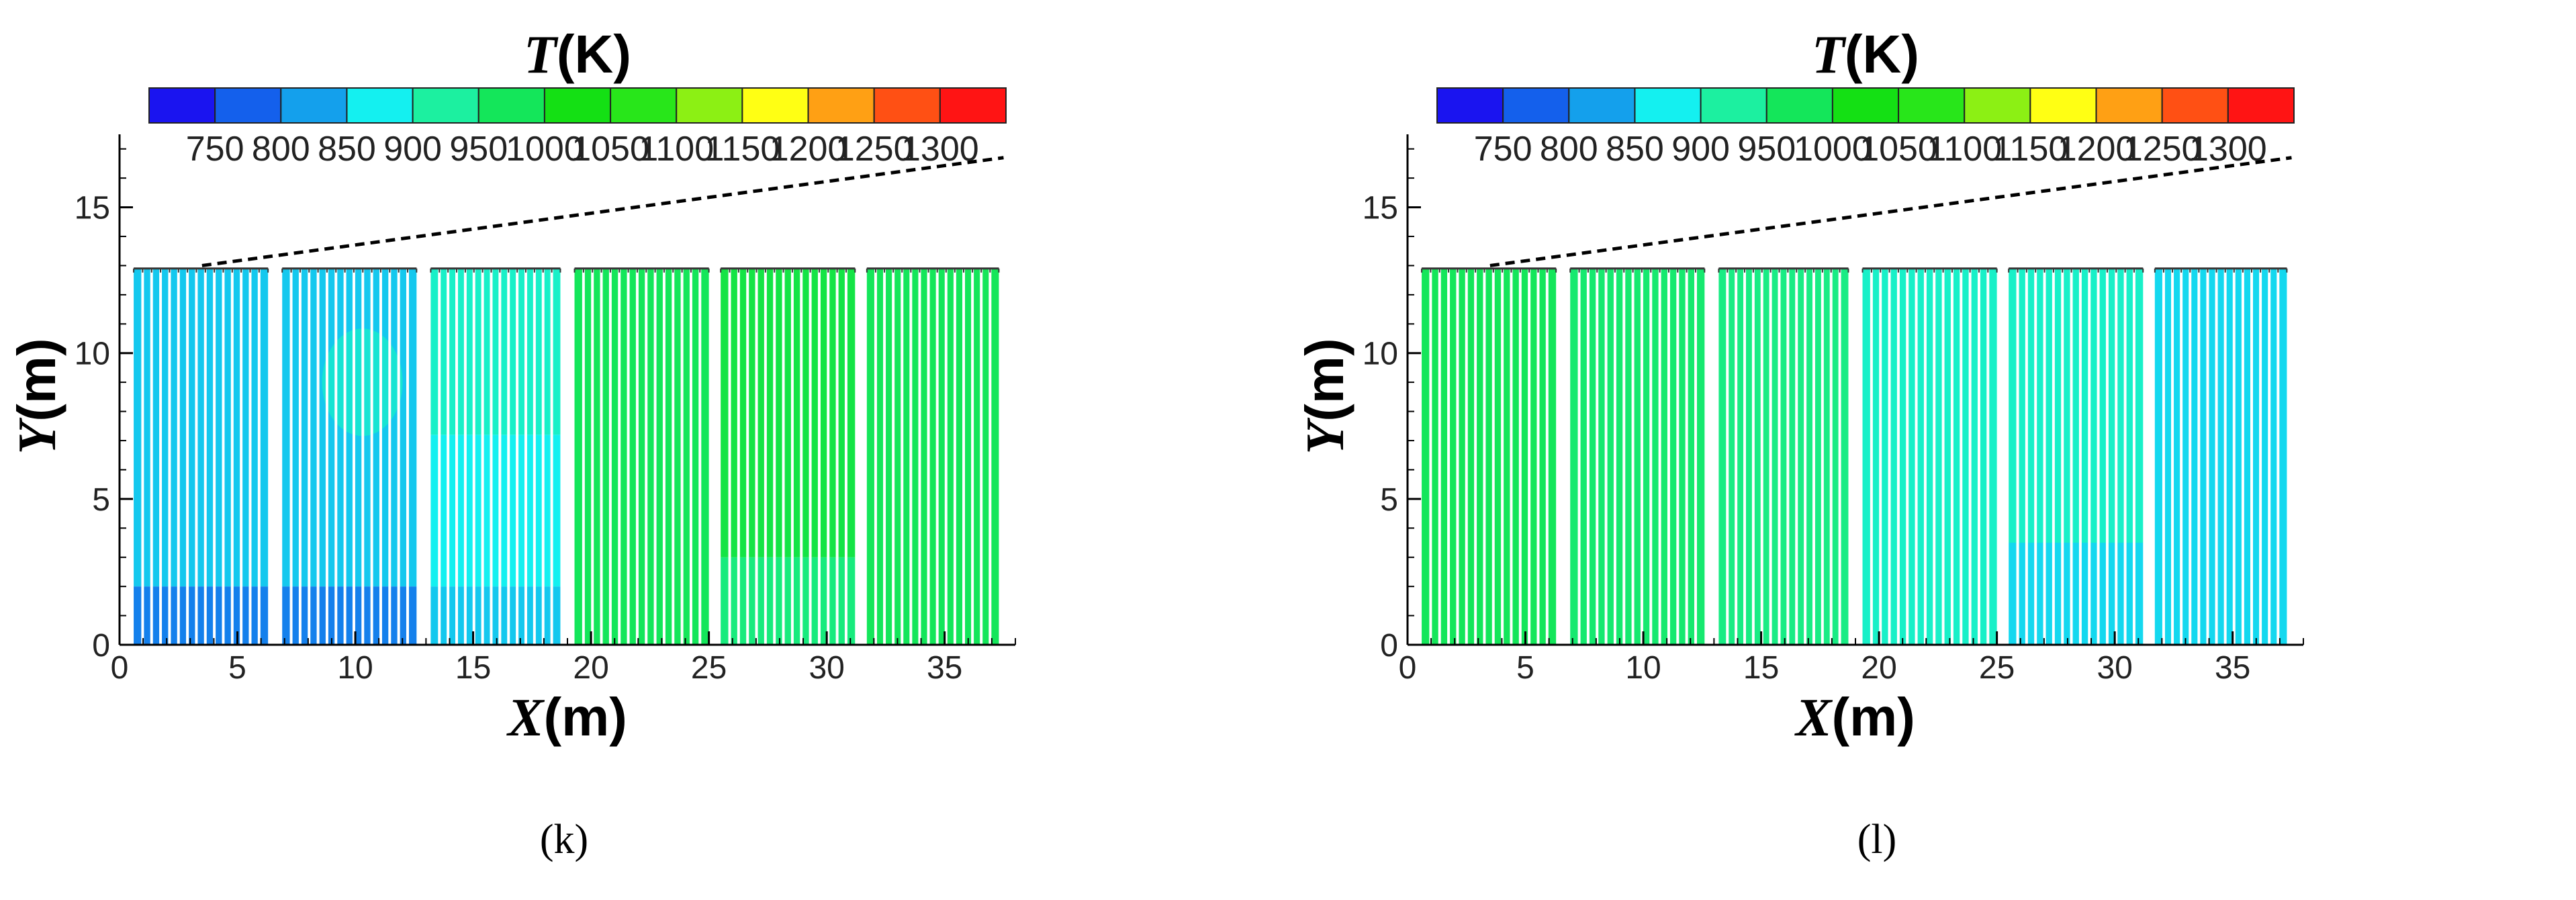 The width and height of the screenshot is (2576, 900). I want to click on colorbar-tick-label: 800, so click(281, 150).